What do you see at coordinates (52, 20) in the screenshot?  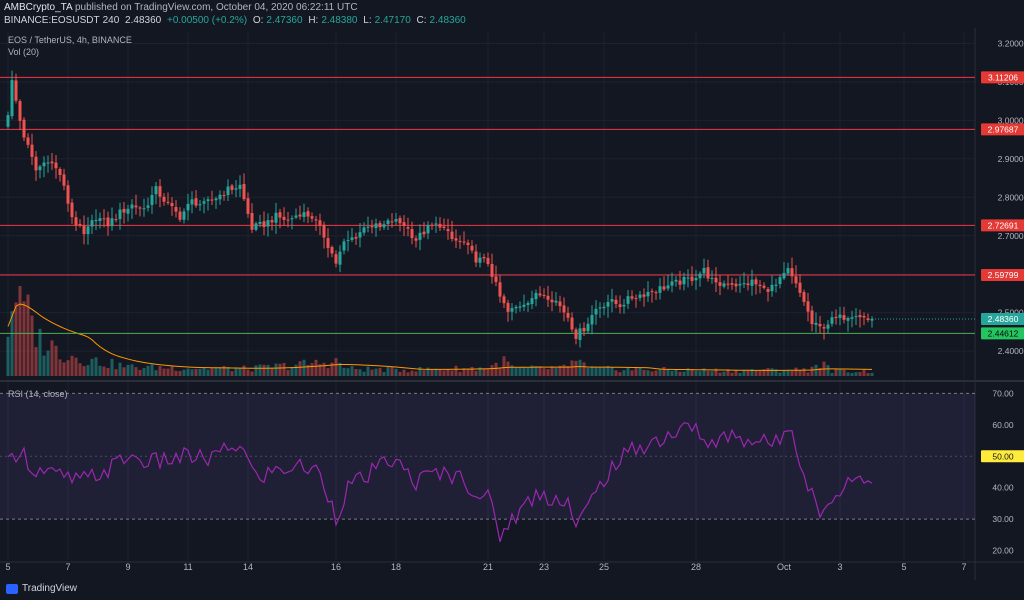 I see `symbol: BINANCE:EOSUSDT` at bounding box center [52, 20].